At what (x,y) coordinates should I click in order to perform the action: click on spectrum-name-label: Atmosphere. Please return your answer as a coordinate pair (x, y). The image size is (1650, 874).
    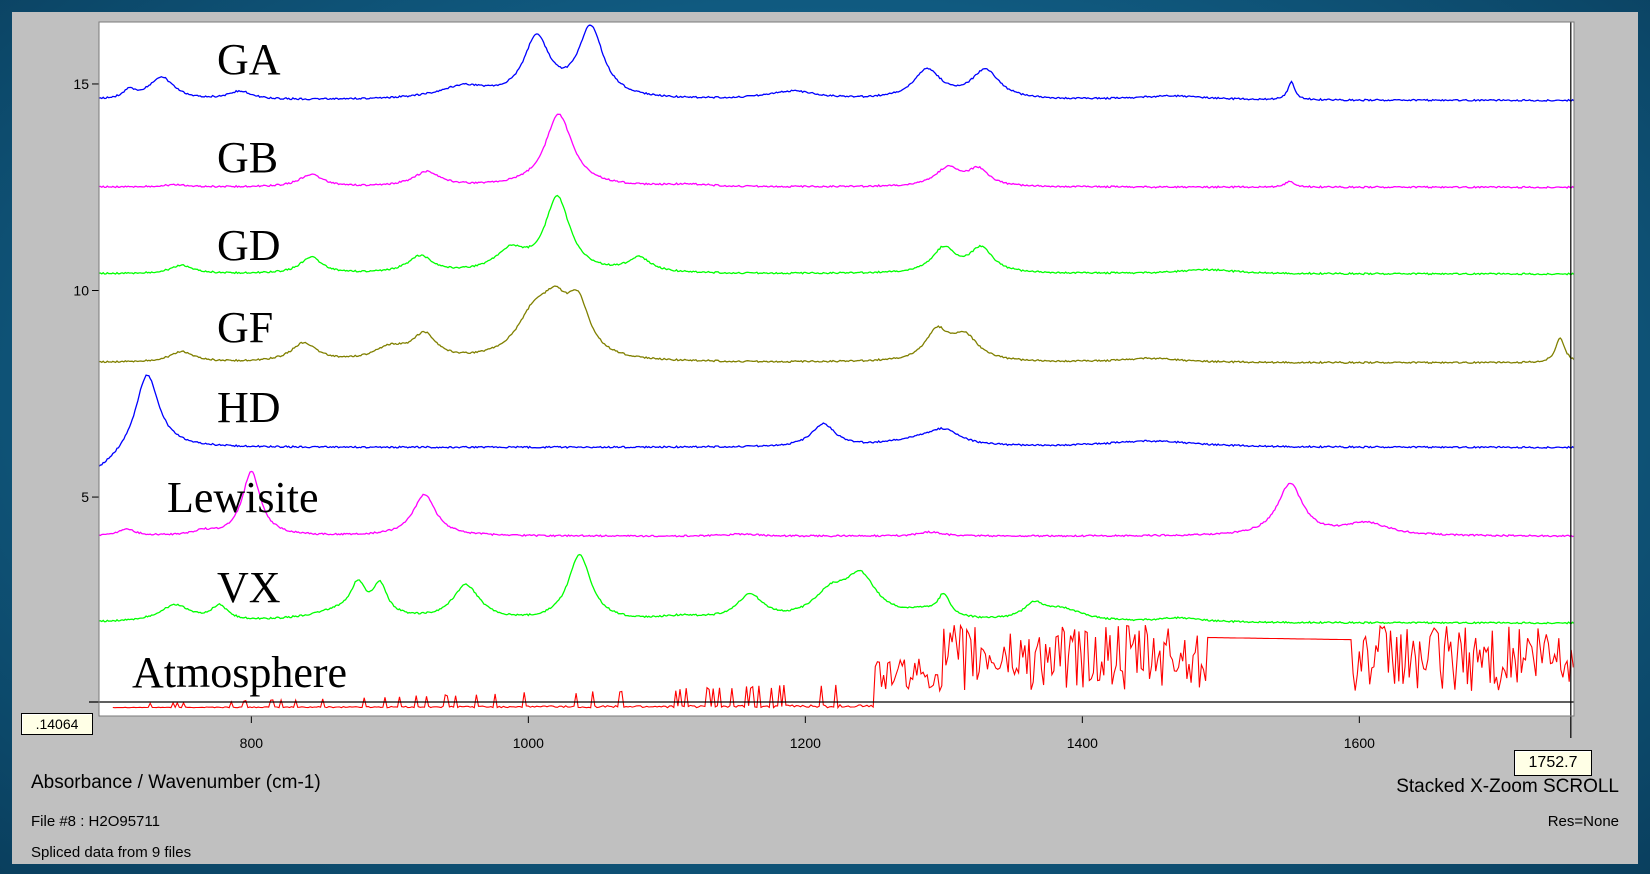
    Looking at the image, I should click on (239, 672).